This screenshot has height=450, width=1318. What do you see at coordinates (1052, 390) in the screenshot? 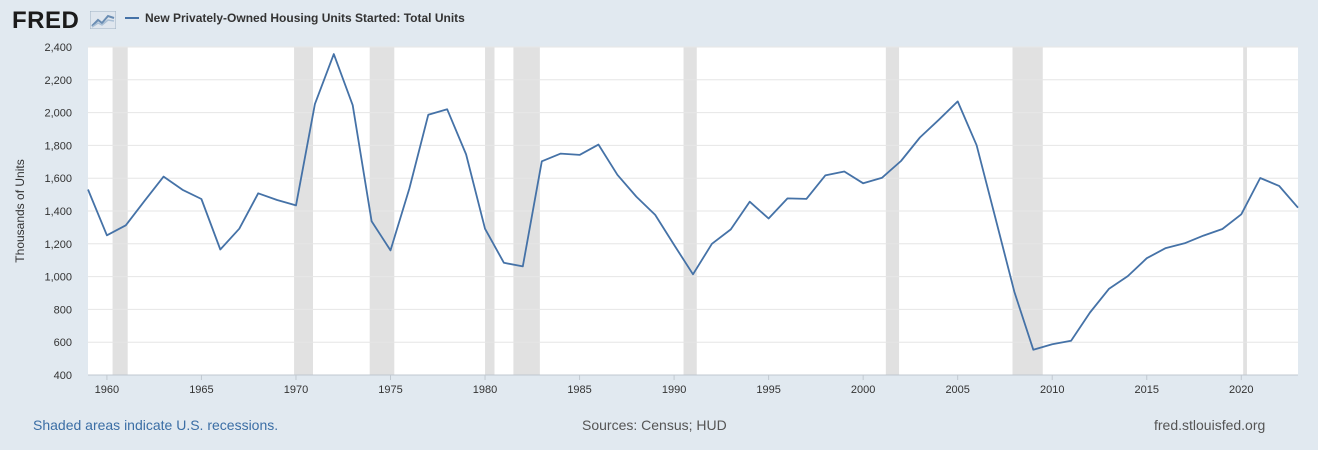
I see `x-tick-label: 2010` at bounding box center [1052, 390].